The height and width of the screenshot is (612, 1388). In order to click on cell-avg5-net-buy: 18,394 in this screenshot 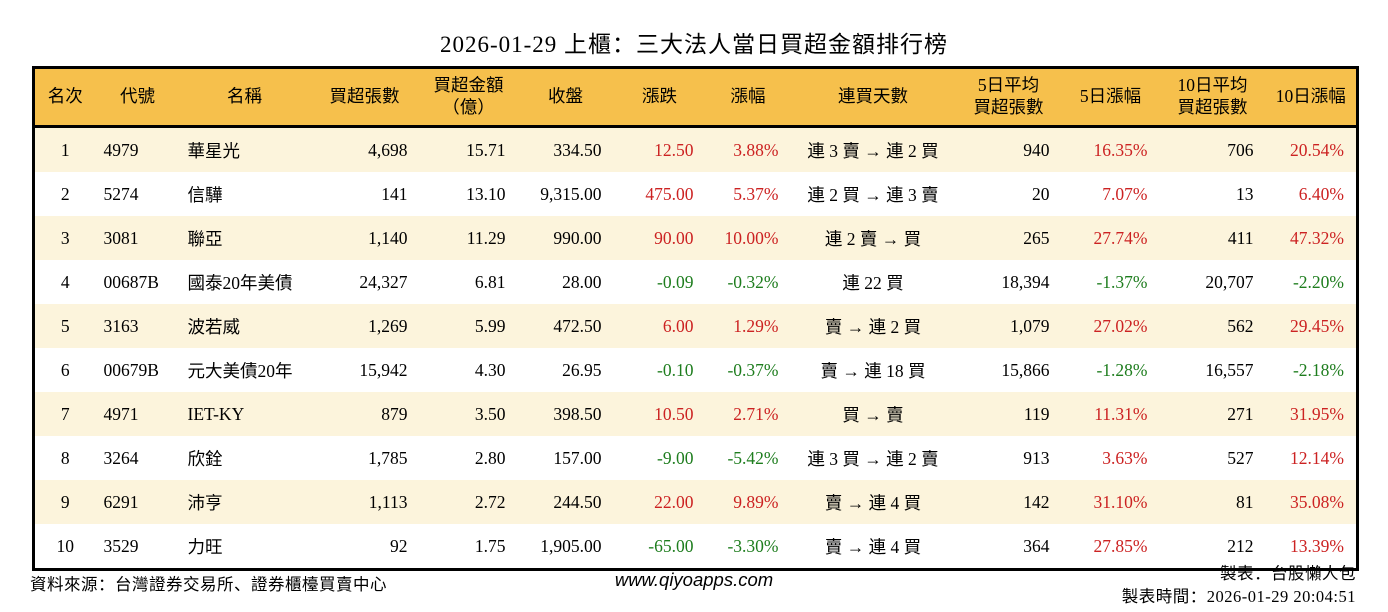, I will do `click(1025, 281)`.